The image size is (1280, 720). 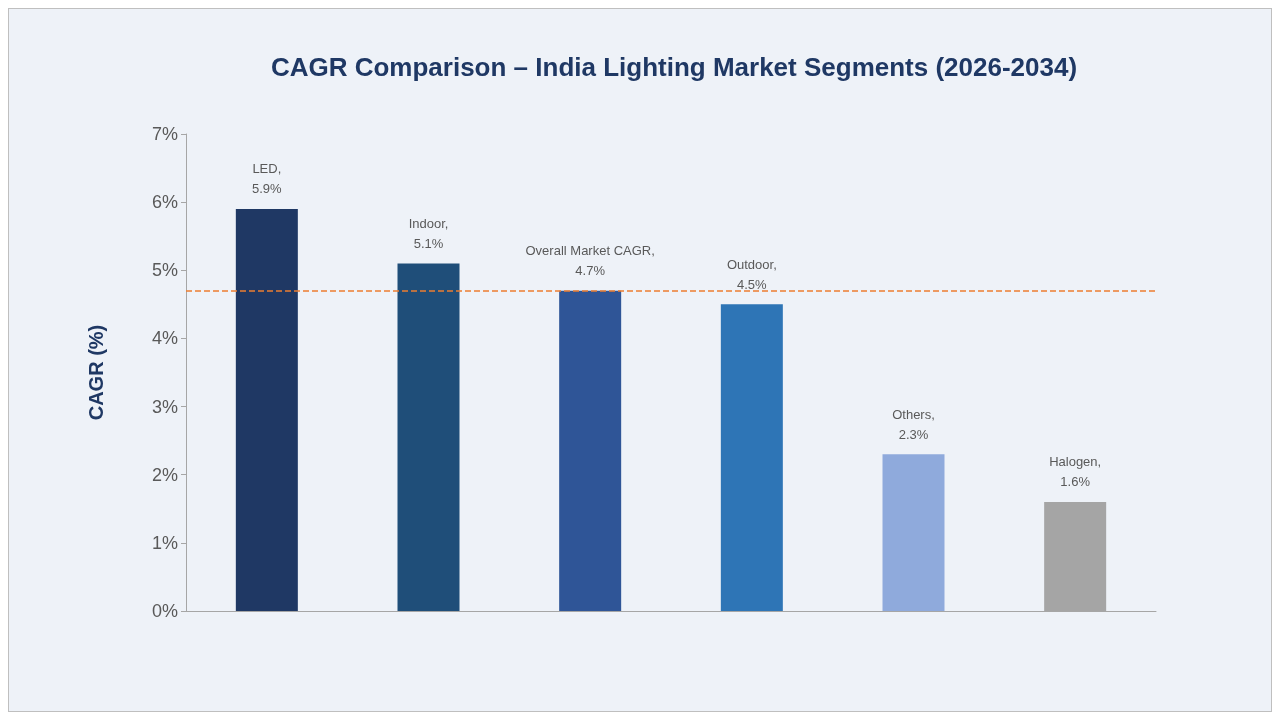 I want to click on data-label: Overall Market CAGR, 4.7%, so click(x=590, y=261).